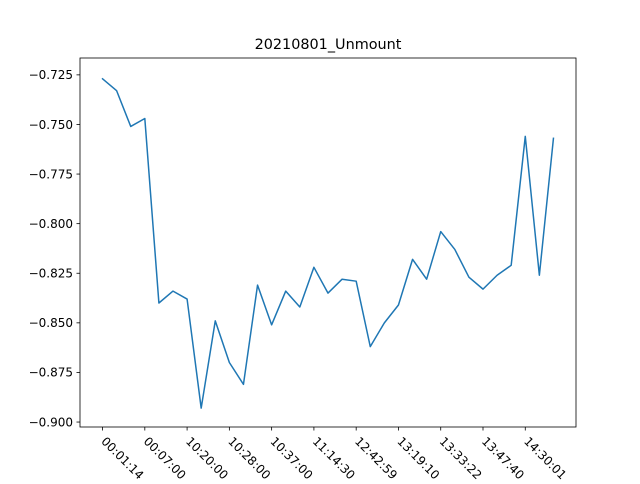  I want to click on y-tick-label: −0.725, so click(51, 75).